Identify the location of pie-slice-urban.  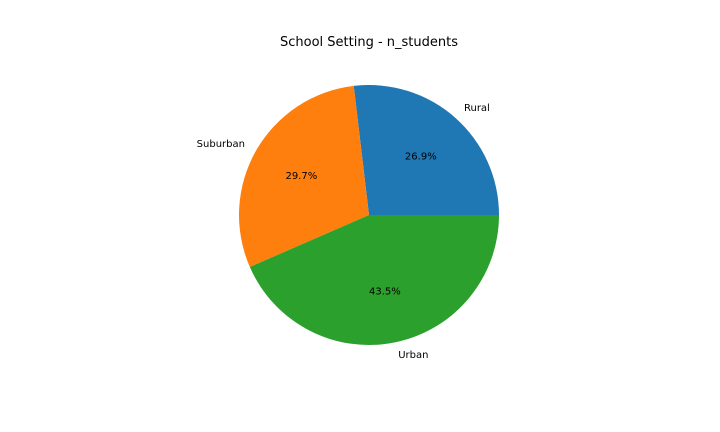
(374, 280).